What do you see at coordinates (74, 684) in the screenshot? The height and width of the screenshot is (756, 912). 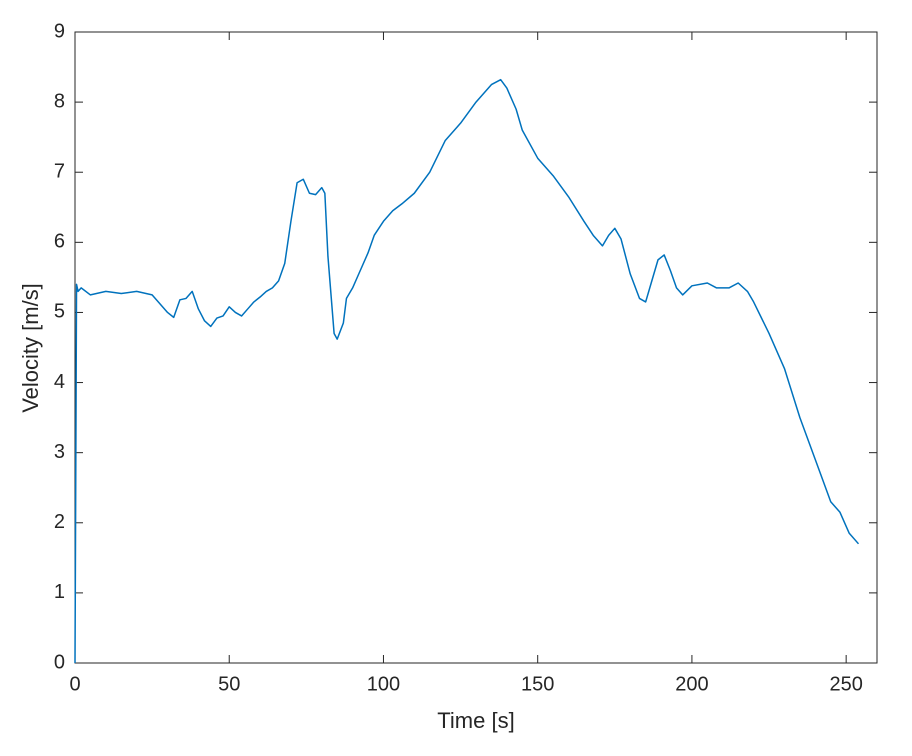 I see `x-tick-label: 0` at bounding box center [74, 684].